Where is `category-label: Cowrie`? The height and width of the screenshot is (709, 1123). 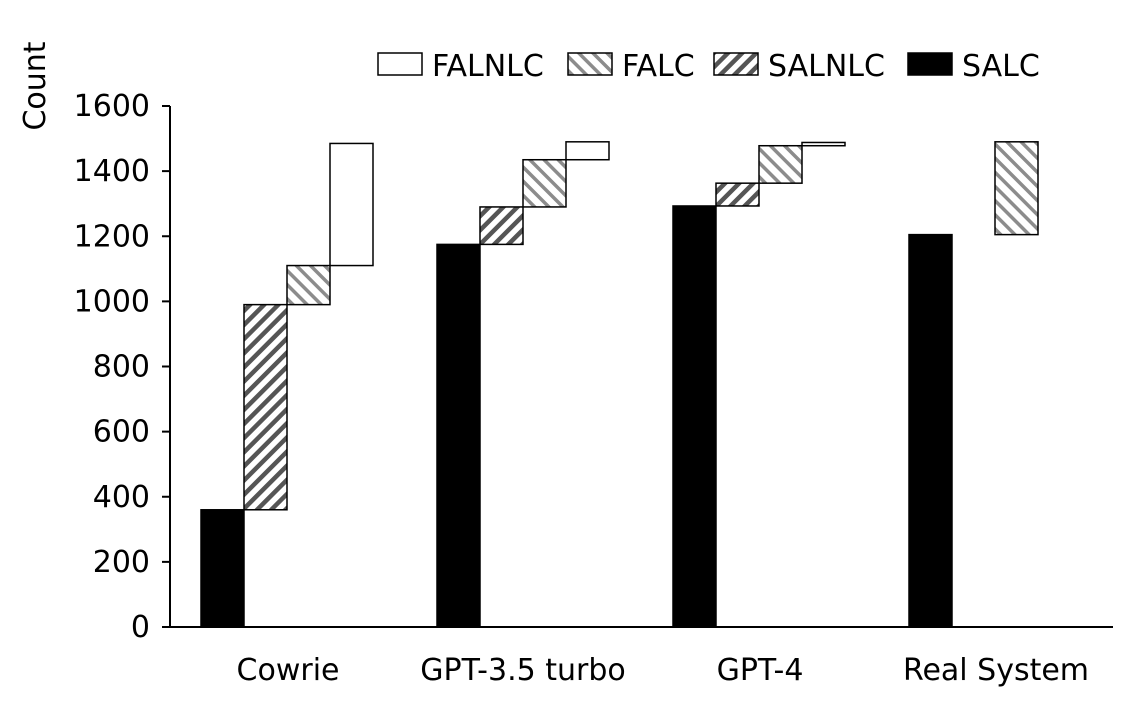
category-label: Cowrie is located at coordinates (288, 670).